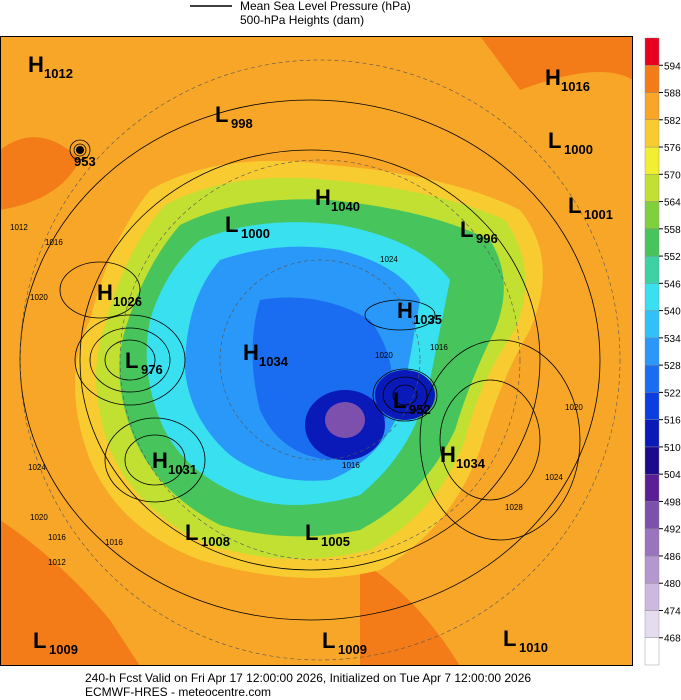  What do you see at coordinates (672, 611) in the screenshot?
I see `colorbar-label: 474` at bounding box center [672, 611].